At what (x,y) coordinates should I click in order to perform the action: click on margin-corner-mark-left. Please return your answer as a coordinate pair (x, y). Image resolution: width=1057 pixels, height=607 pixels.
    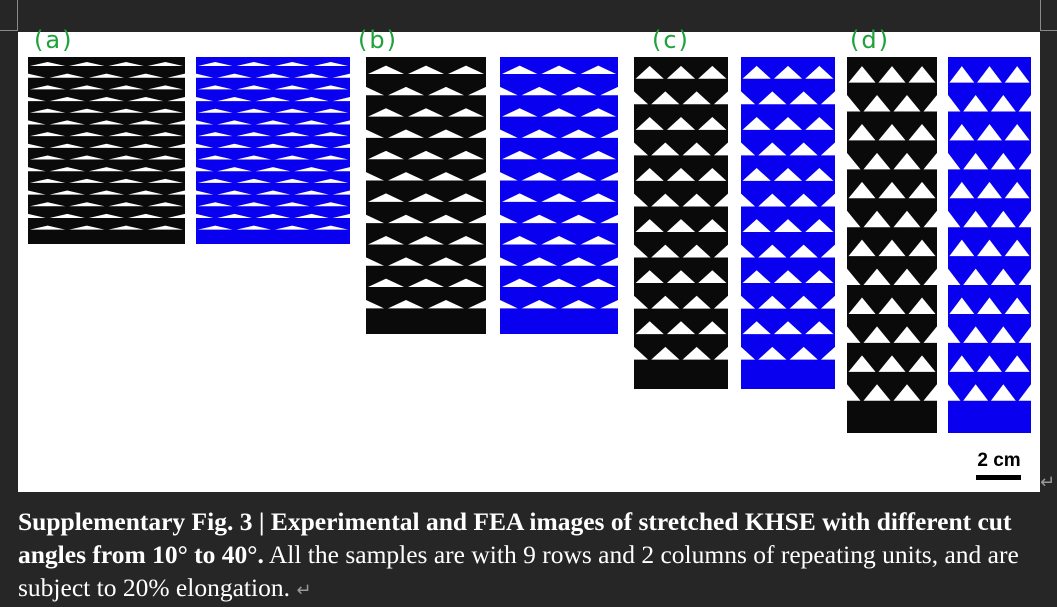
    Looking at the image, I should click on (9, 15).